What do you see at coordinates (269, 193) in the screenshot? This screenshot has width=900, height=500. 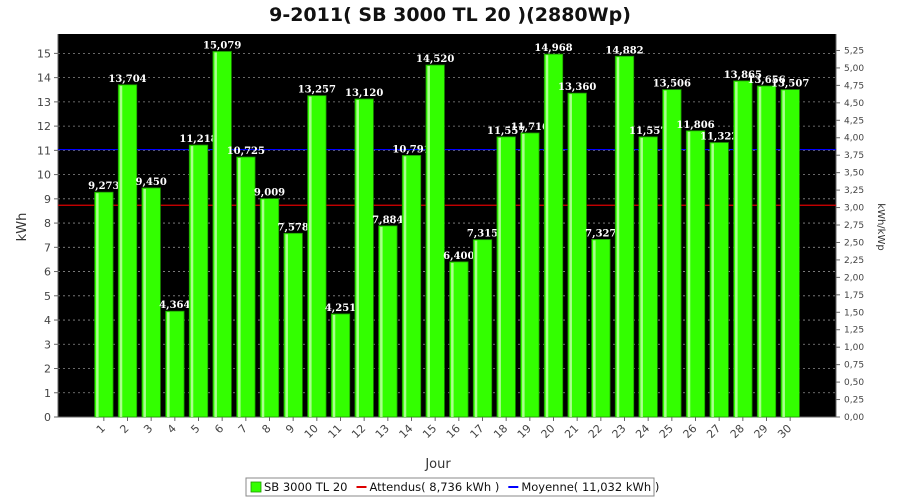 I see `data-label: 9,009` at bounding box center [269, 193].